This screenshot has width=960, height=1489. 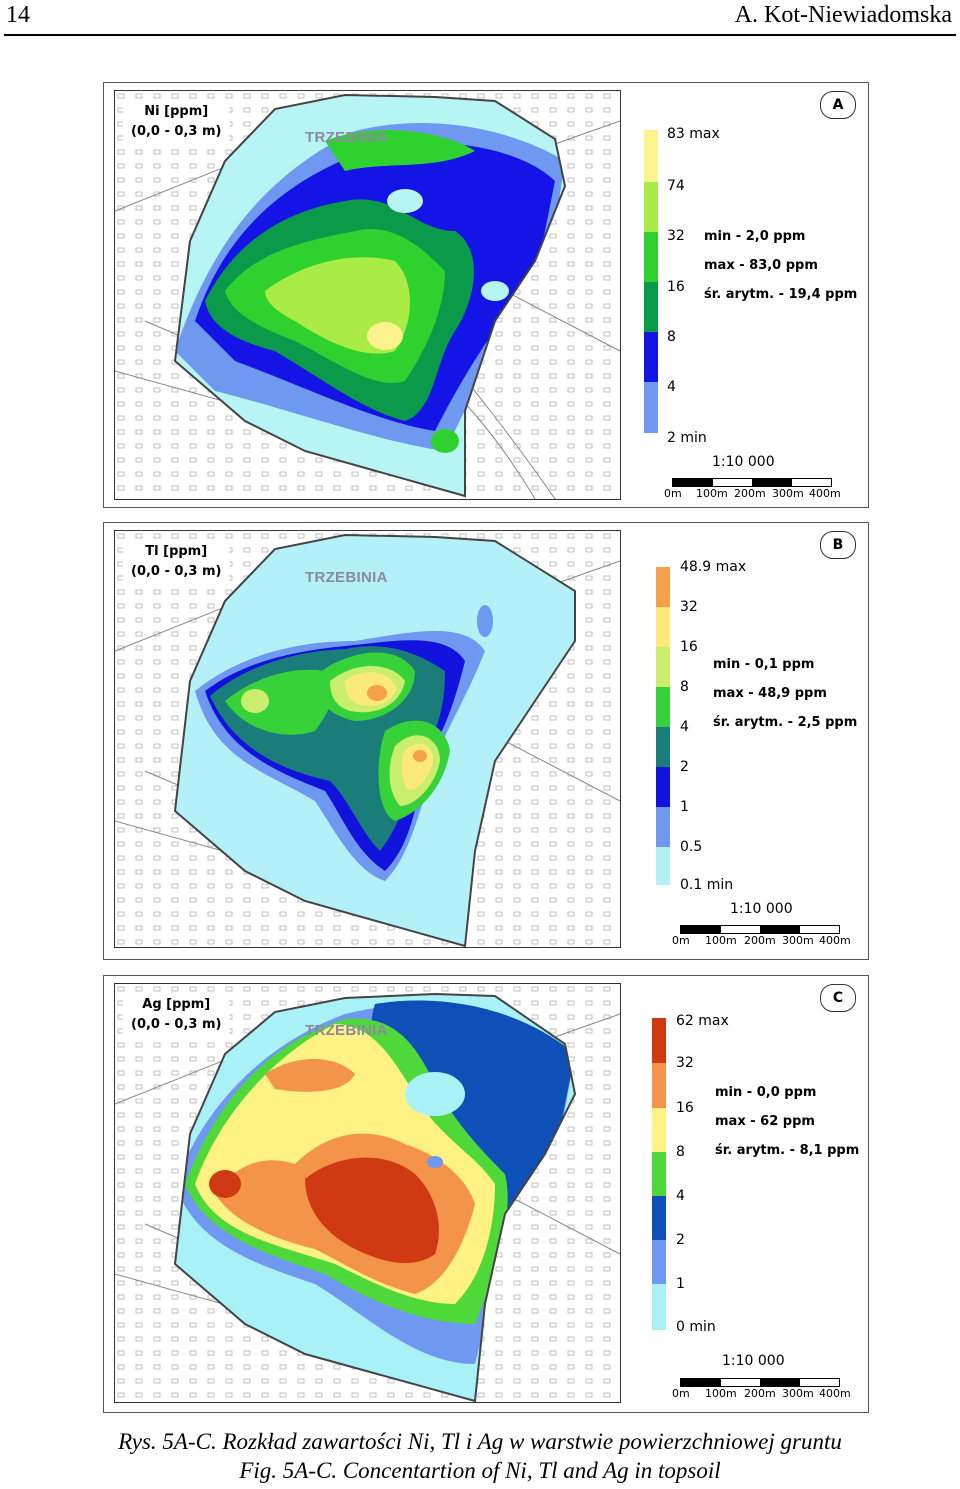 I want to click on stat-mean: śr. arytm. - 19,4 ppm, so click(x=781, y=294).